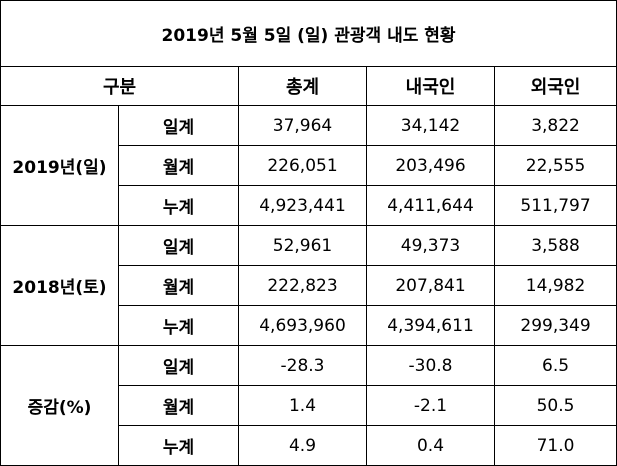  What do you see at coordinates (302, 205) in the screenshot?
I see `cell-value: 4,923,441` at bounding box center [302, 205].